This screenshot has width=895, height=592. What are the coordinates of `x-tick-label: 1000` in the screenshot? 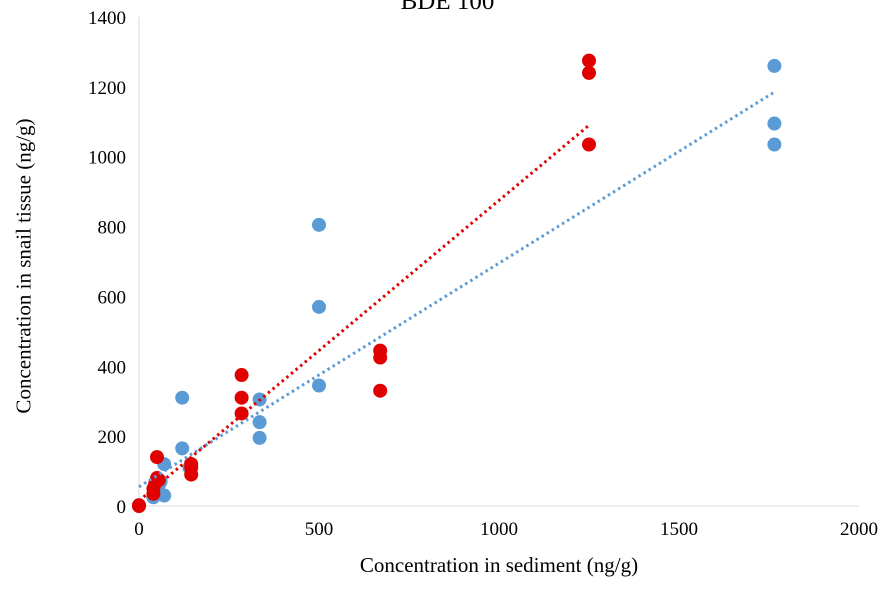 It's located at (499, 529).